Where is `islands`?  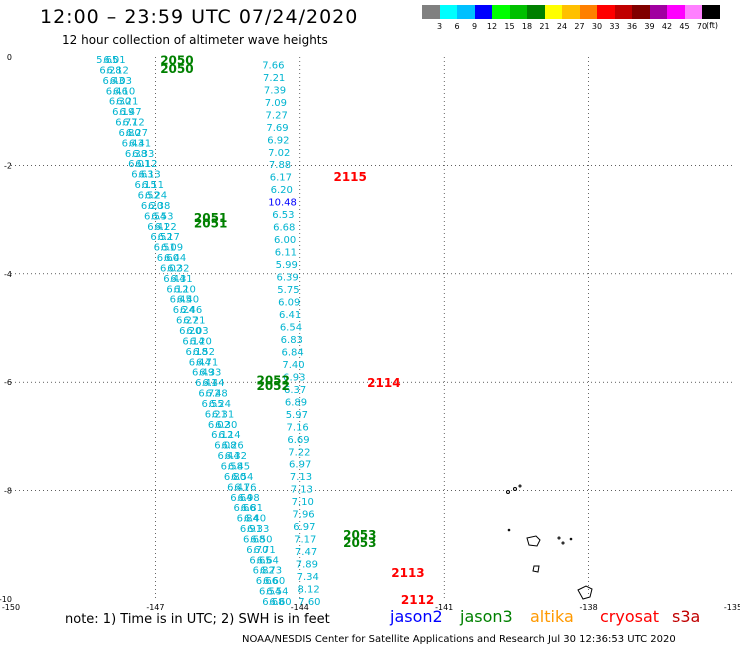 islands is located at coordinates (549, 542).